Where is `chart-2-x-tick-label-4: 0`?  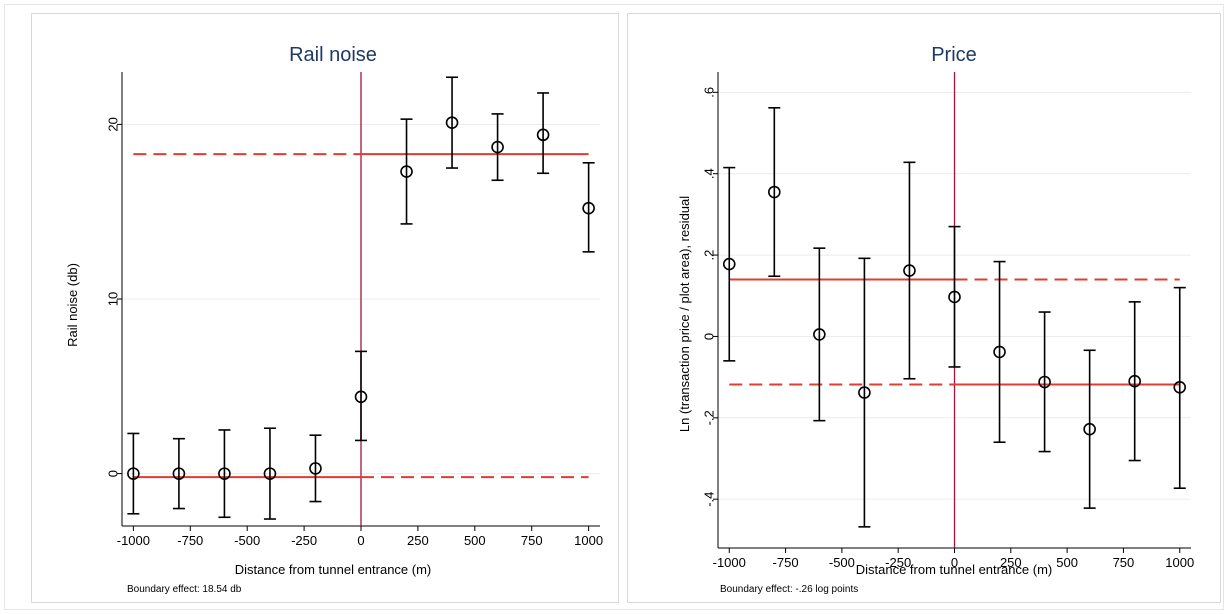
chart-2-x-tick-label-4: 0 is located at coordinates (954, 562).